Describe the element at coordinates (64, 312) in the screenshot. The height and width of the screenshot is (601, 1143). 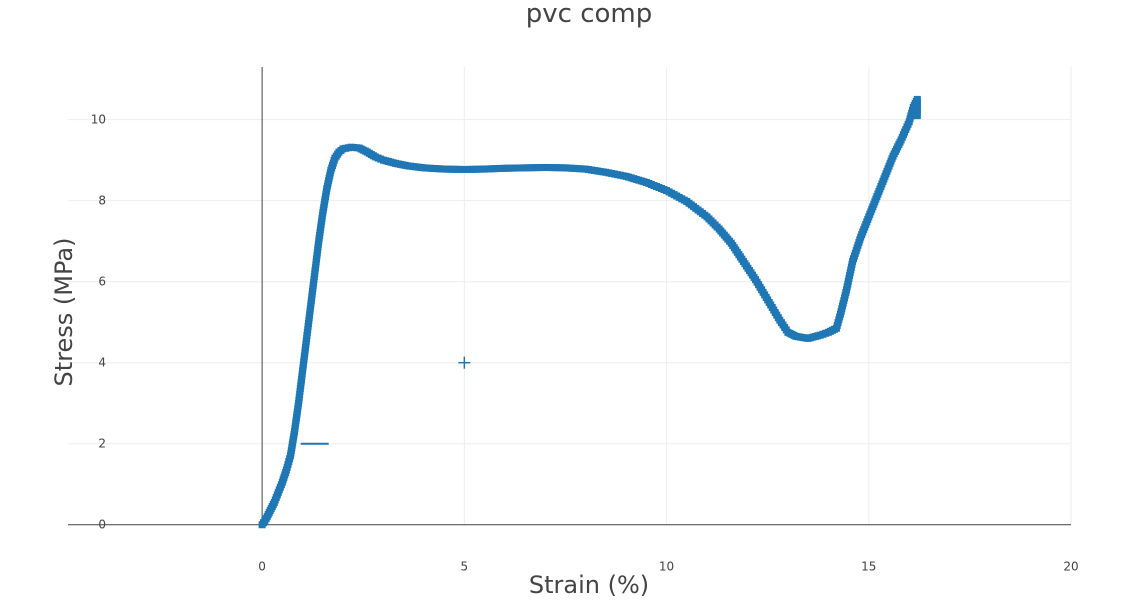
I see `y-axis-title: Stress (MPa)` at that location.